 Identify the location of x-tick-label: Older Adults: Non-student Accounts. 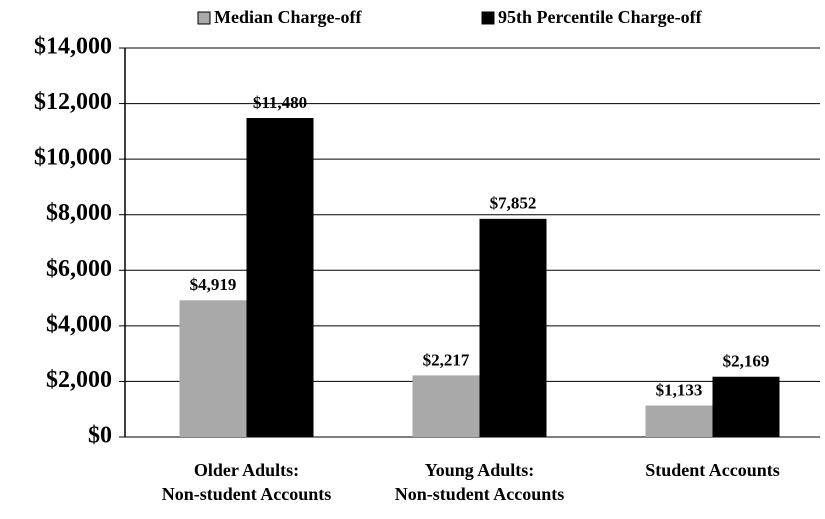
(246, 482).